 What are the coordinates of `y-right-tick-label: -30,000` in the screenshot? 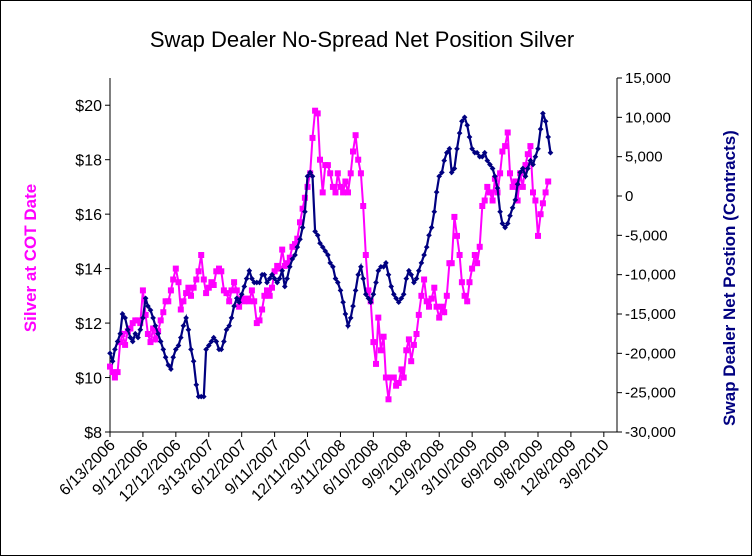 It's located at (650, 432).